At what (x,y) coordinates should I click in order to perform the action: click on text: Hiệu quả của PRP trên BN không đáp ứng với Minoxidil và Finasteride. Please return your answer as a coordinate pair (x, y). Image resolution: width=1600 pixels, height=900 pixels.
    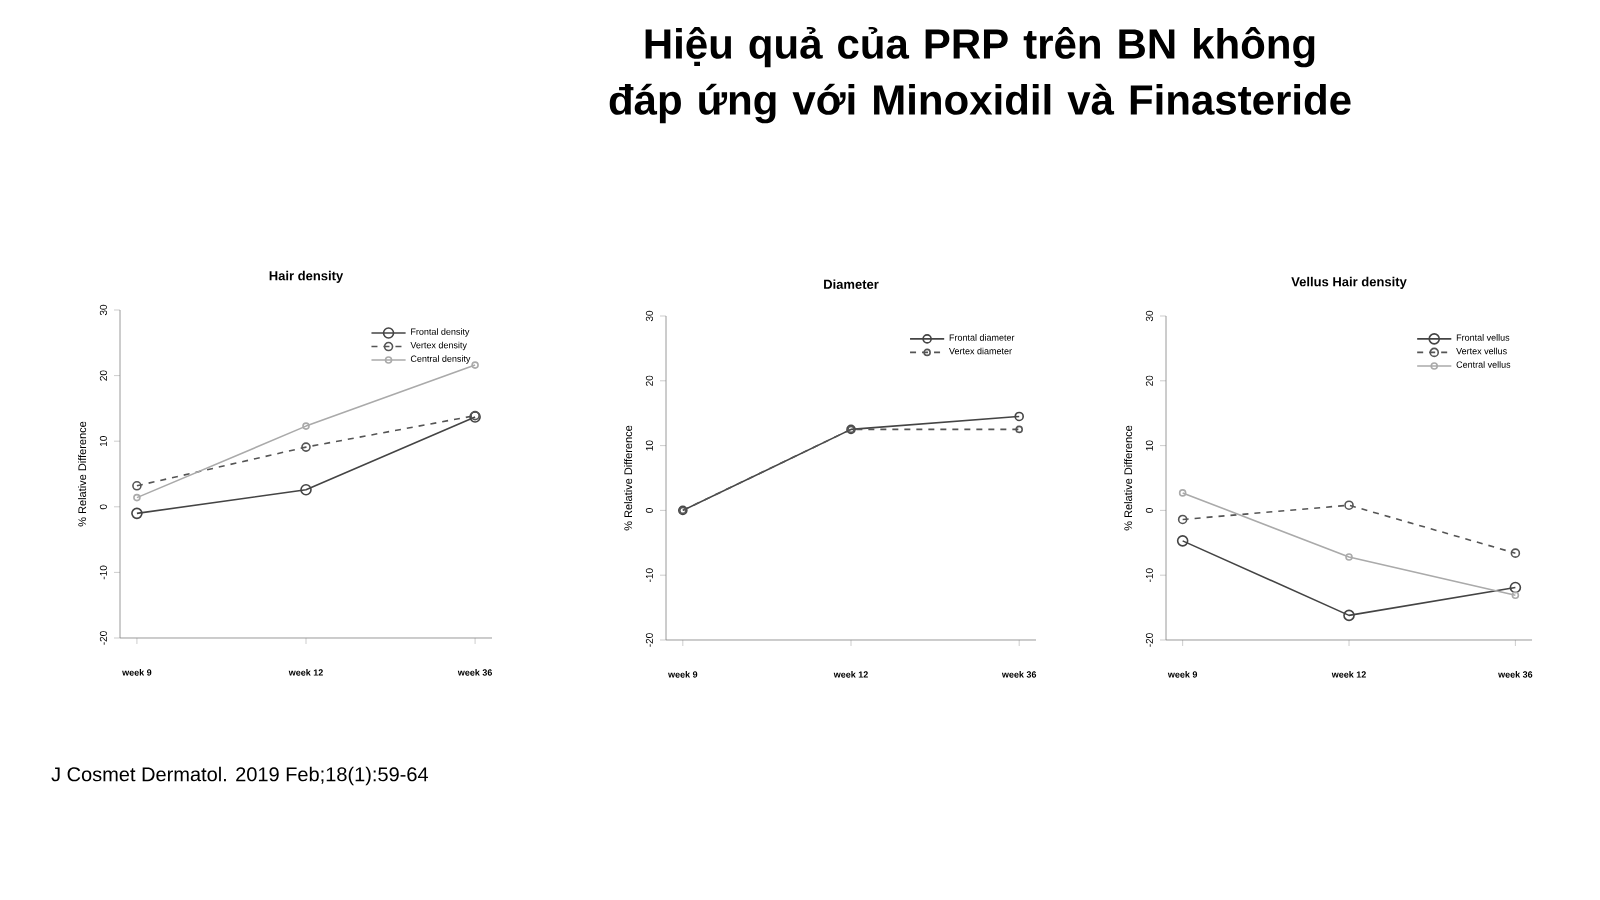
    Looking at the image, I should click on (980, 75).